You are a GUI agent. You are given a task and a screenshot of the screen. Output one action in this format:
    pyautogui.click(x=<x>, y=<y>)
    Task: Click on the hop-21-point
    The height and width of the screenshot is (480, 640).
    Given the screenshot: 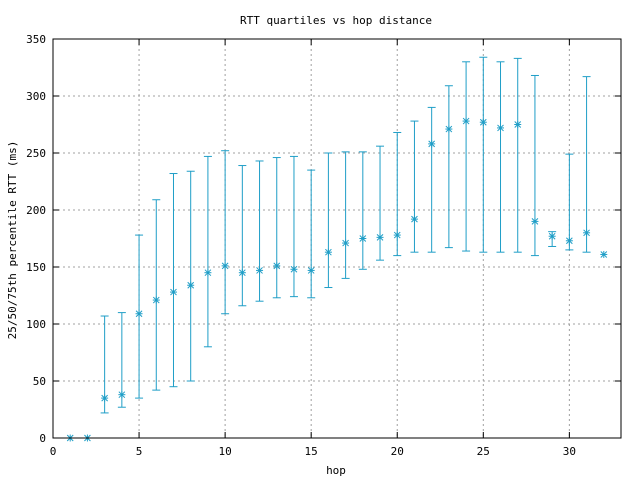 What is the action you would take?
    pyautogui.click(x=414, y=186)
    